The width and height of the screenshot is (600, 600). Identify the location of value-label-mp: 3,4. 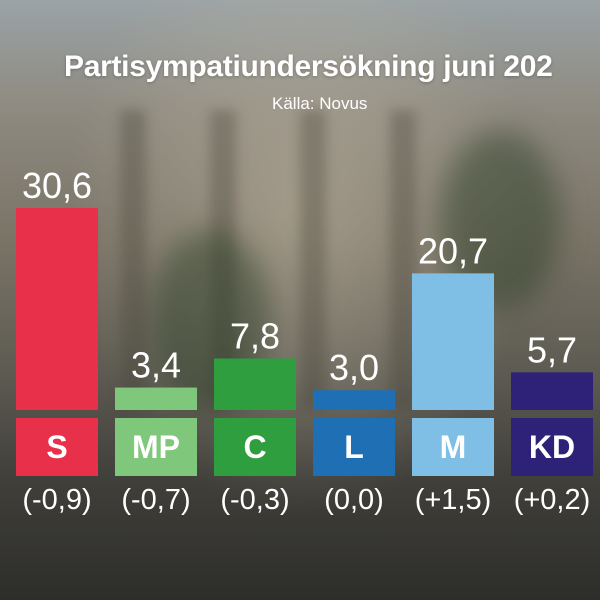
(156, 365).